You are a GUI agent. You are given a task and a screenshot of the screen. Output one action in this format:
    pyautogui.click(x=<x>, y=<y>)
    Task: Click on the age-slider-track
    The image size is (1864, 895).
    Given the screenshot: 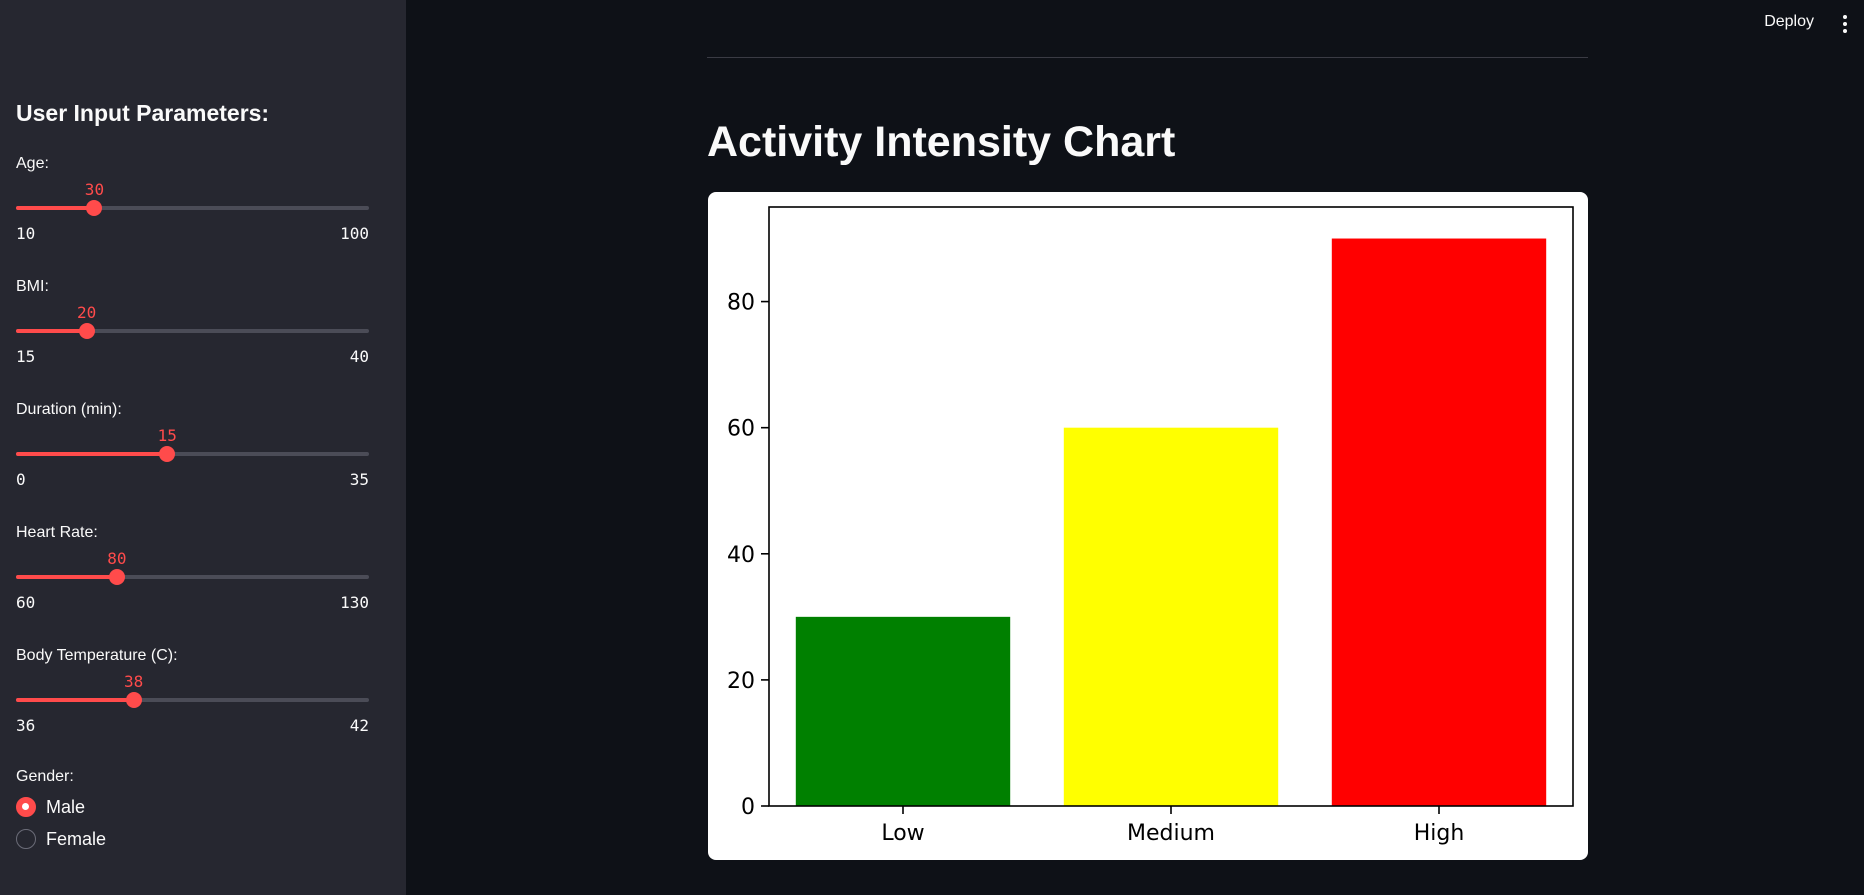 What is the action you would take?
    pyautogui.click(x=192, y=208)
    